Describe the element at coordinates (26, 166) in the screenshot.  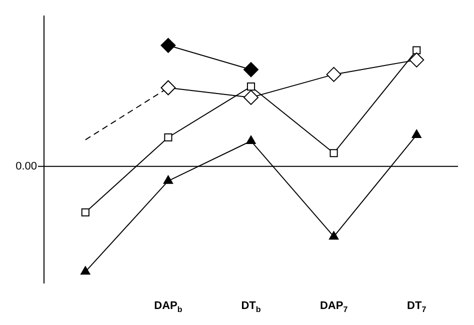
I see `ref-line-label: 0.00` at that location.